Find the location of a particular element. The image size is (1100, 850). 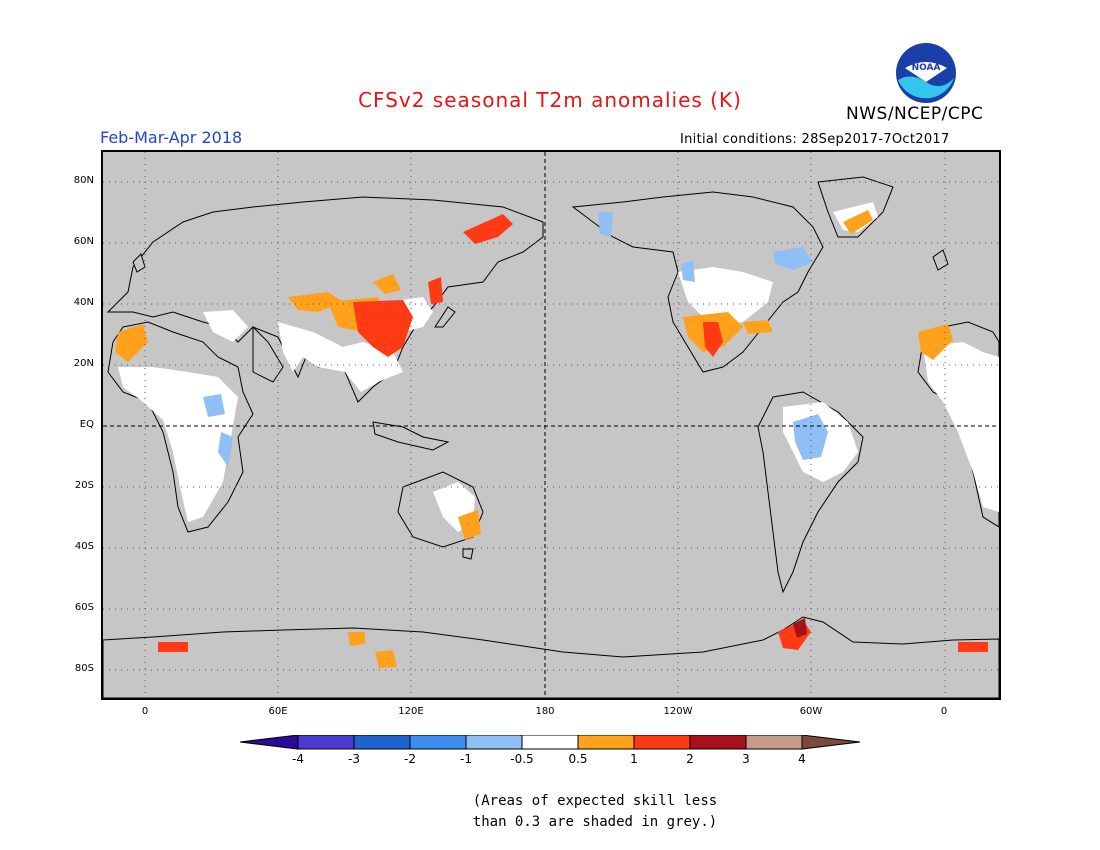

colorbar-label: -2 is located at coordinates (410, 759).